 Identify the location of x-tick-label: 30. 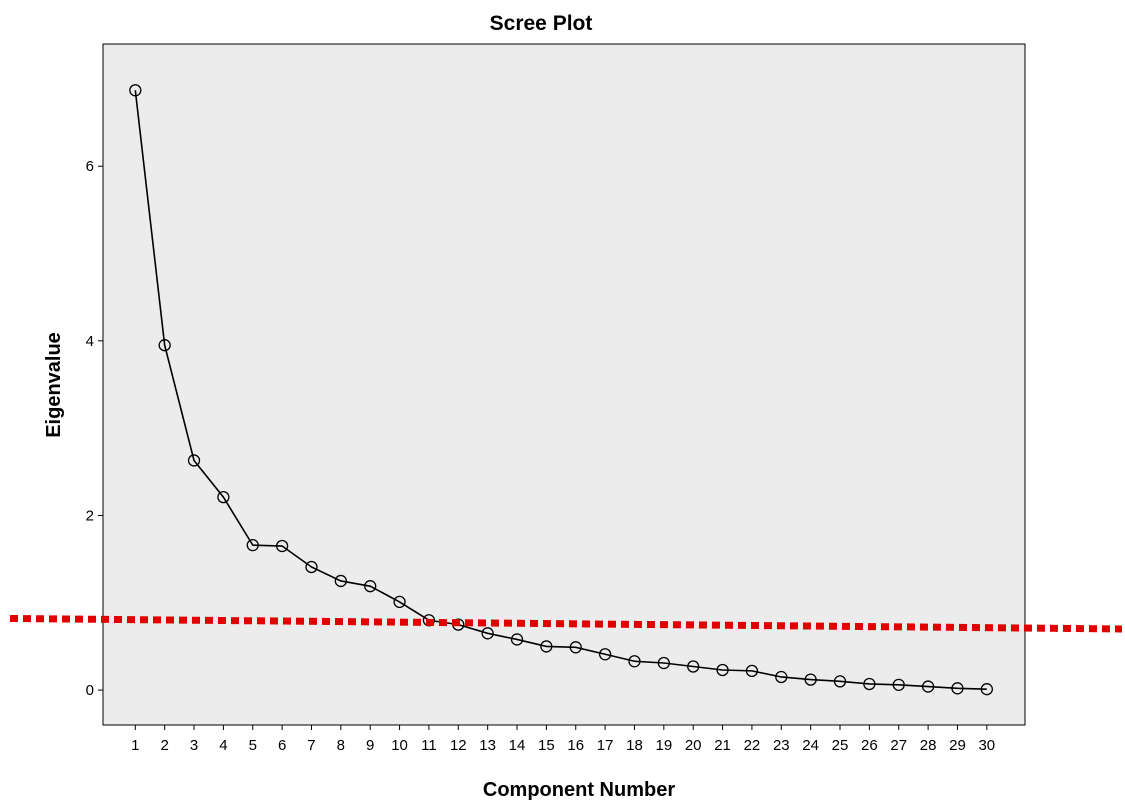
(986, 745).